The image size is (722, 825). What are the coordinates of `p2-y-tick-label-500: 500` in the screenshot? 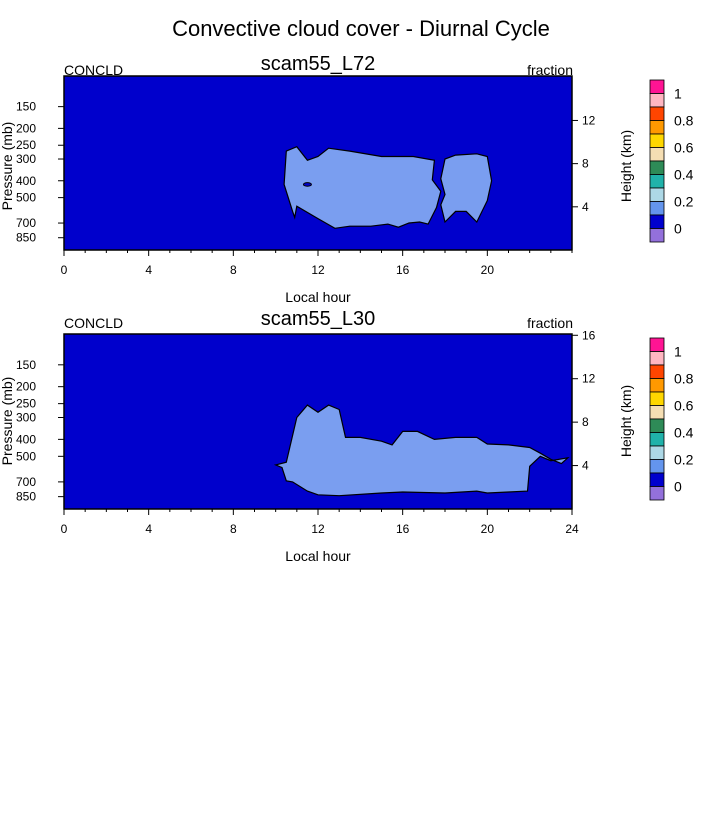 It's located at (26, 456).